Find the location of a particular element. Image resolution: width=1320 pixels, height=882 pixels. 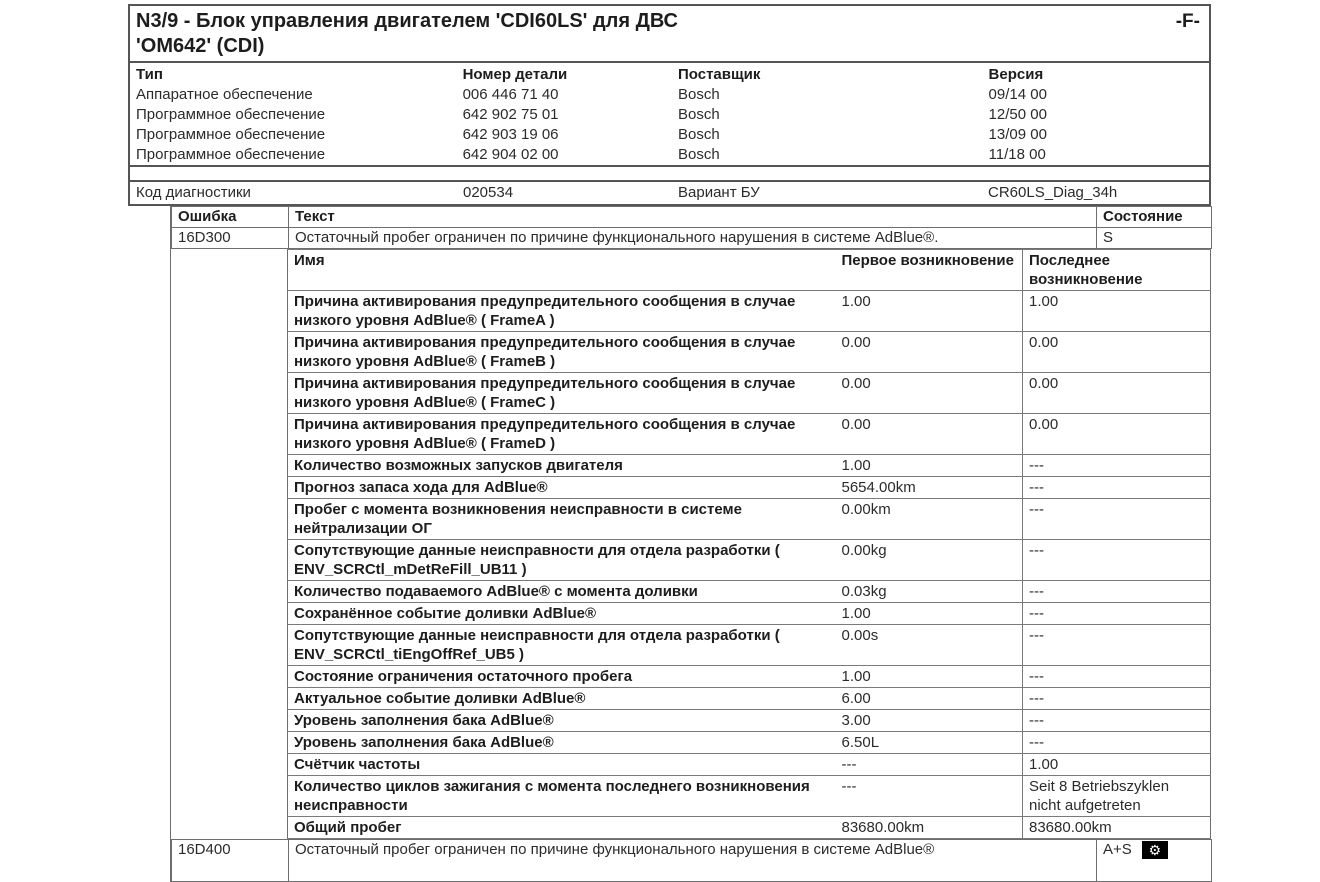

col-first-occurrence: Первое возникновение is located at coordinates (929, 270).